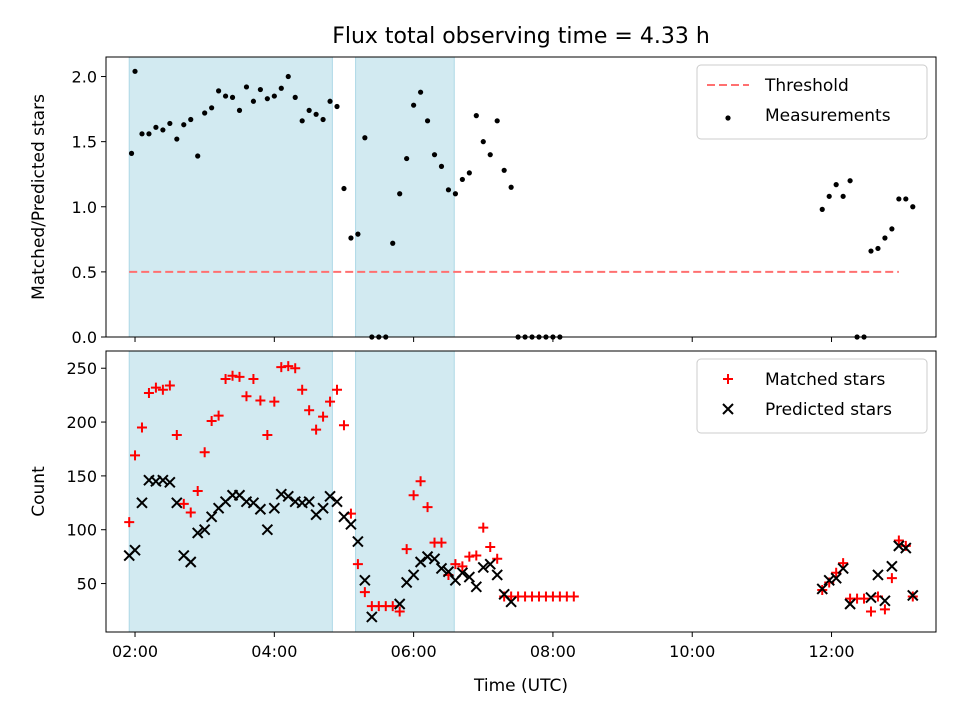 The image size is (960, 720). I want to click on legend-measurement-swatch, so click(728, 118).